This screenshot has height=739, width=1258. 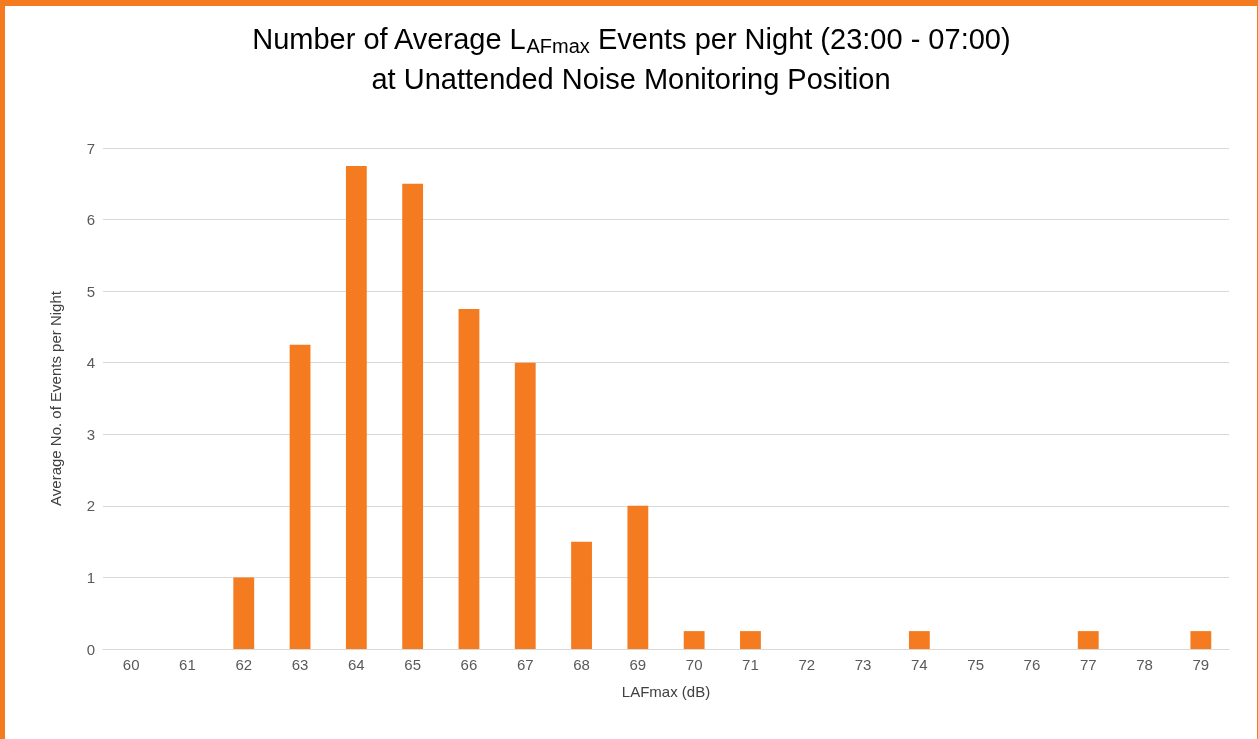 What do you see at coordinates (90, 363) in the screenshot?
I see `y-tick-label: 4` at bounding box center [90, 363].